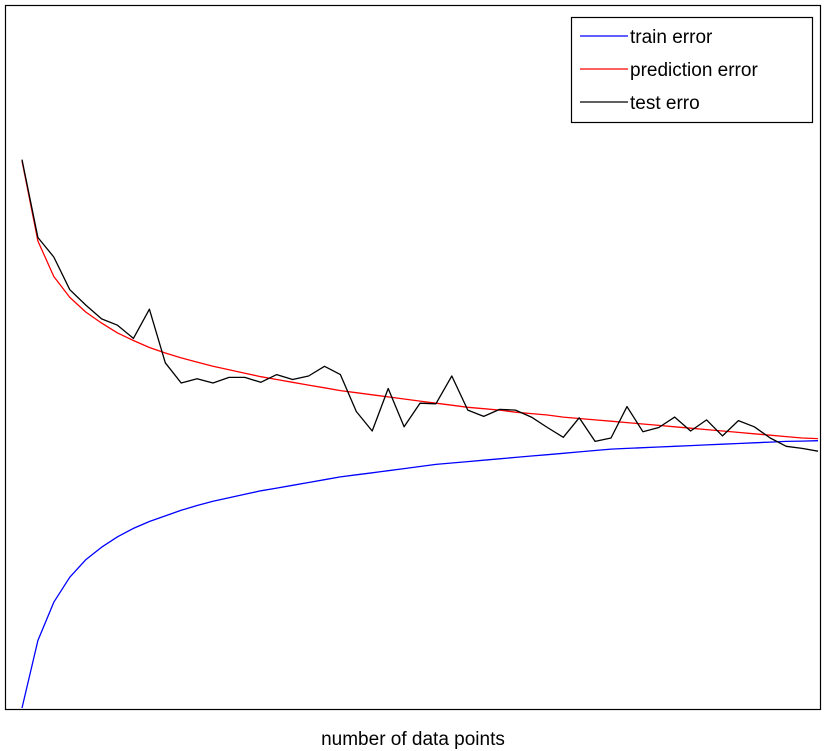  Describe the element at coordinates (413, 739) in the screenshot. I see `x-axis-label: number of data points` at that location.